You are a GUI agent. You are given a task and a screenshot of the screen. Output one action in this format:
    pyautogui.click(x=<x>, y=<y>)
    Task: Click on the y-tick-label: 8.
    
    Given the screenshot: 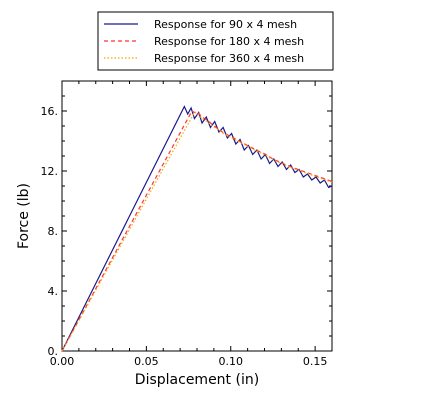 What is the action you would take?
    pyautogui.click(x=53, y=231)
    